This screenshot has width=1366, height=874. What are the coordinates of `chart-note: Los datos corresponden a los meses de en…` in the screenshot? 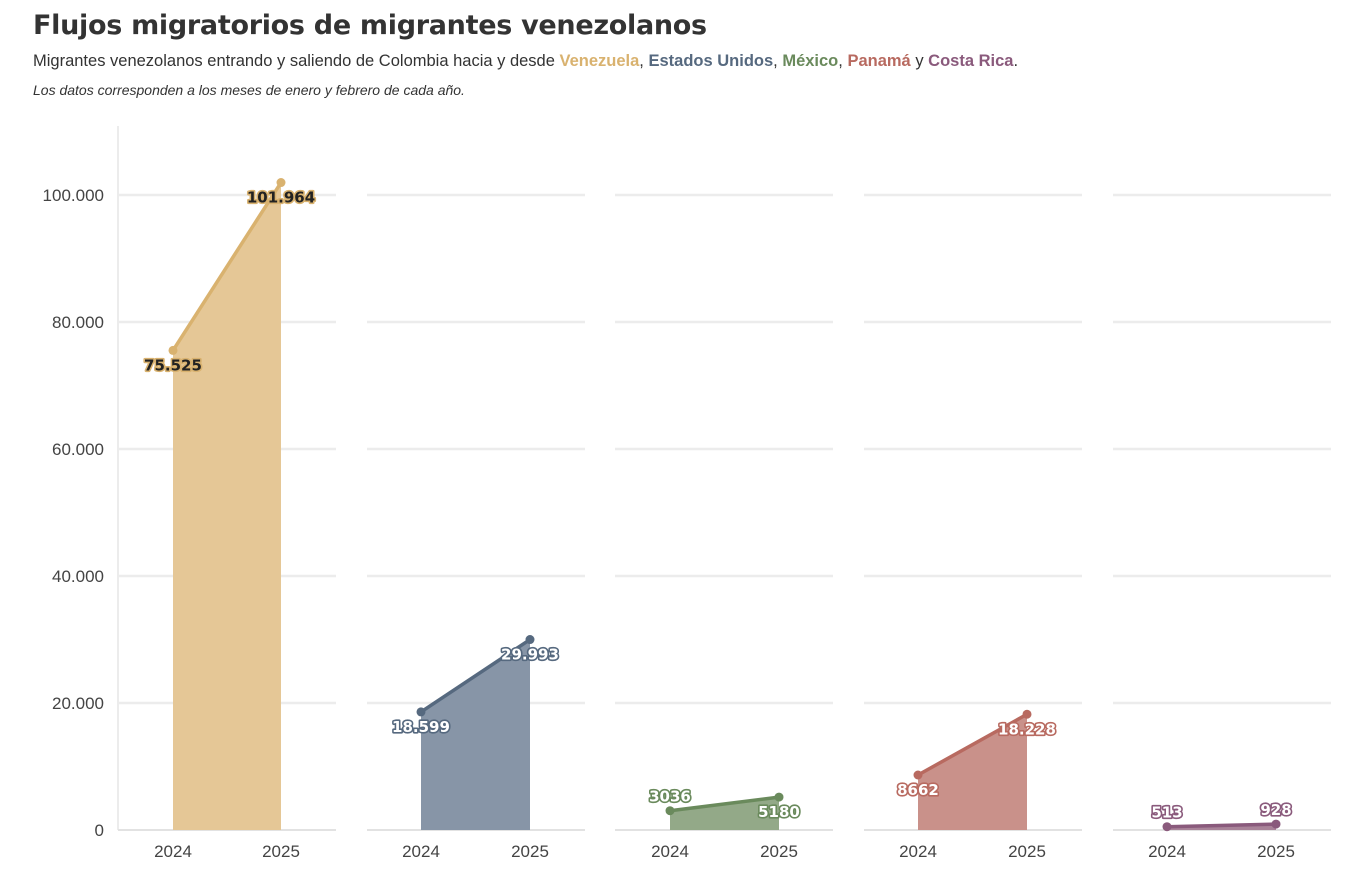 It's located at (249, 90).